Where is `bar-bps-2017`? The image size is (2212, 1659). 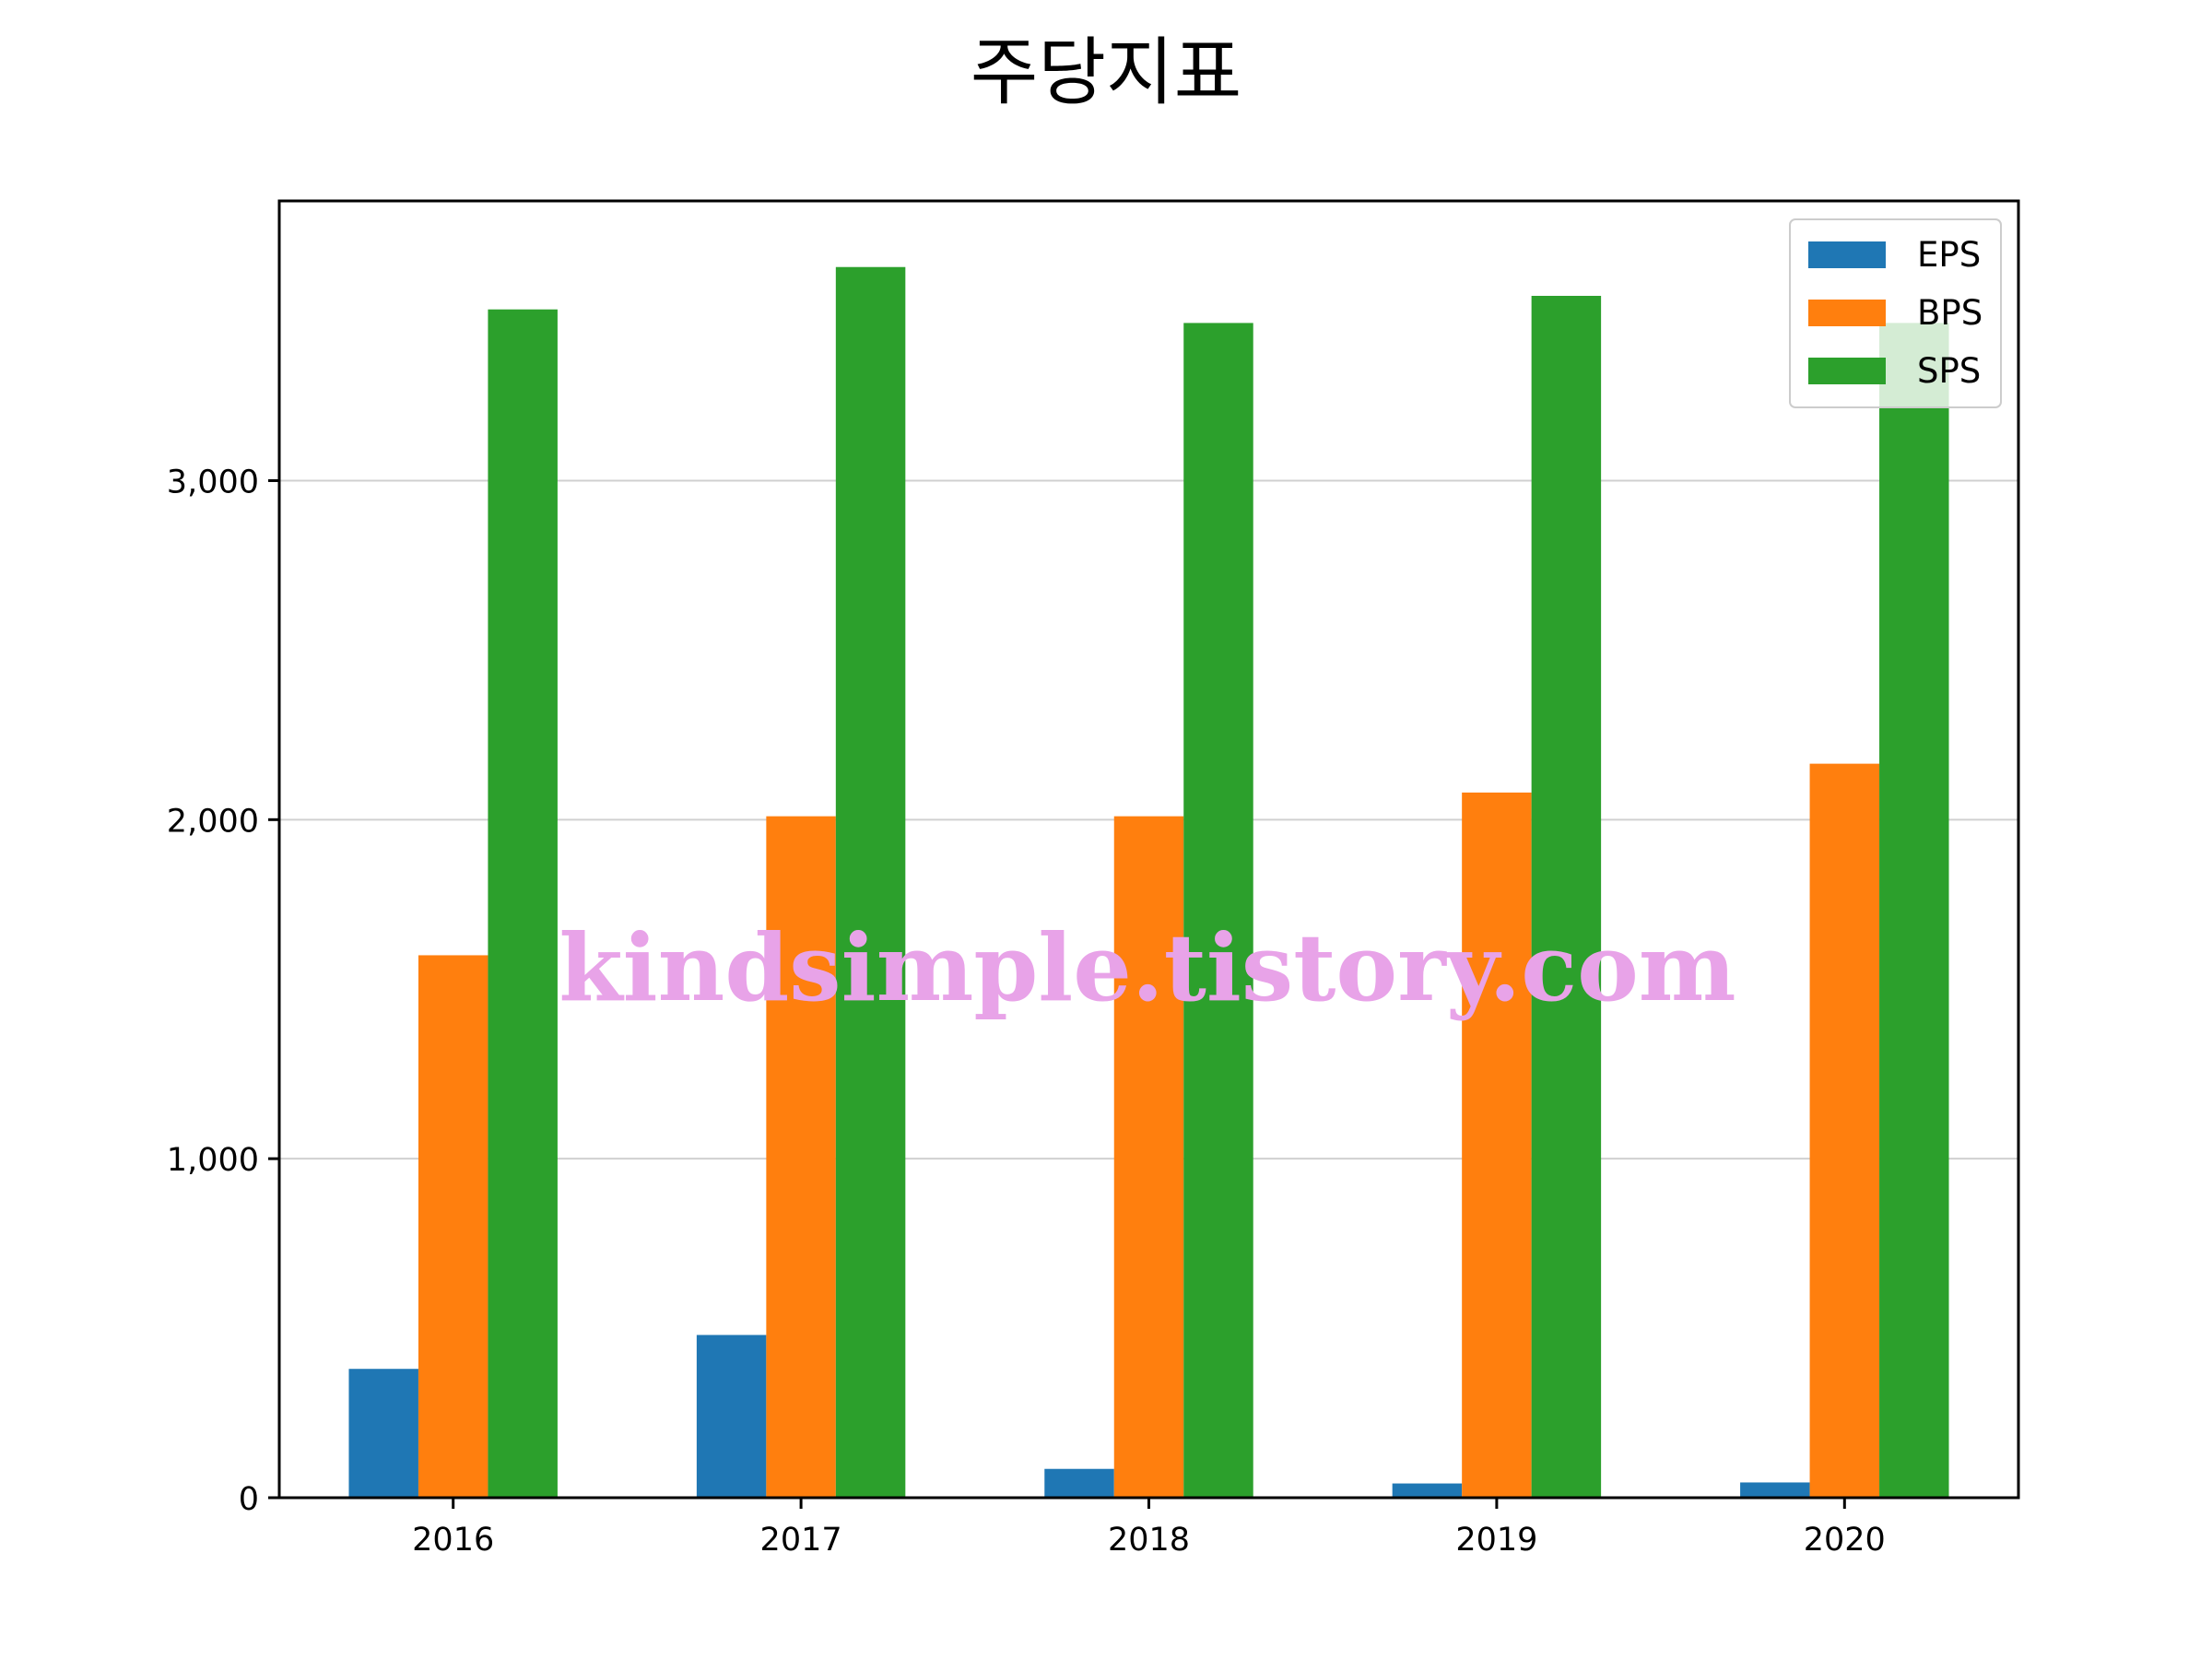 bar-bps-2017 is located at coordinates (801, 1157).